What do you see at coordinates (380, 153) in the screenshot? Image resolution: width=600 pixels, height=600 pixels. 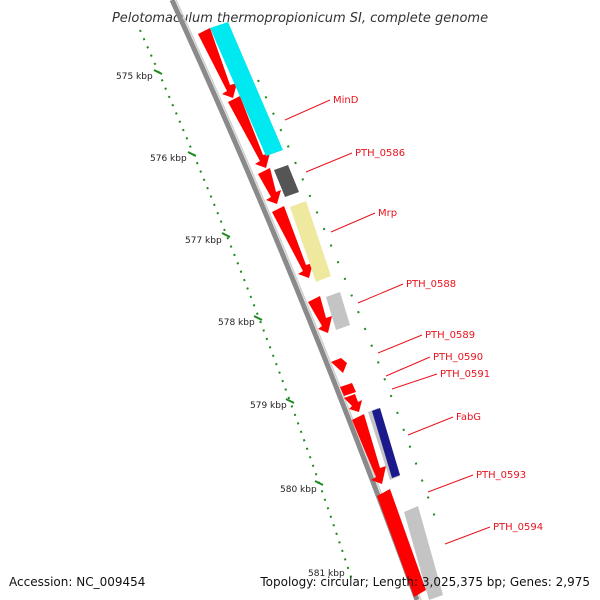 I see `gene-label-pth-0586: PTH_0586` at bounding box center [380, 153].